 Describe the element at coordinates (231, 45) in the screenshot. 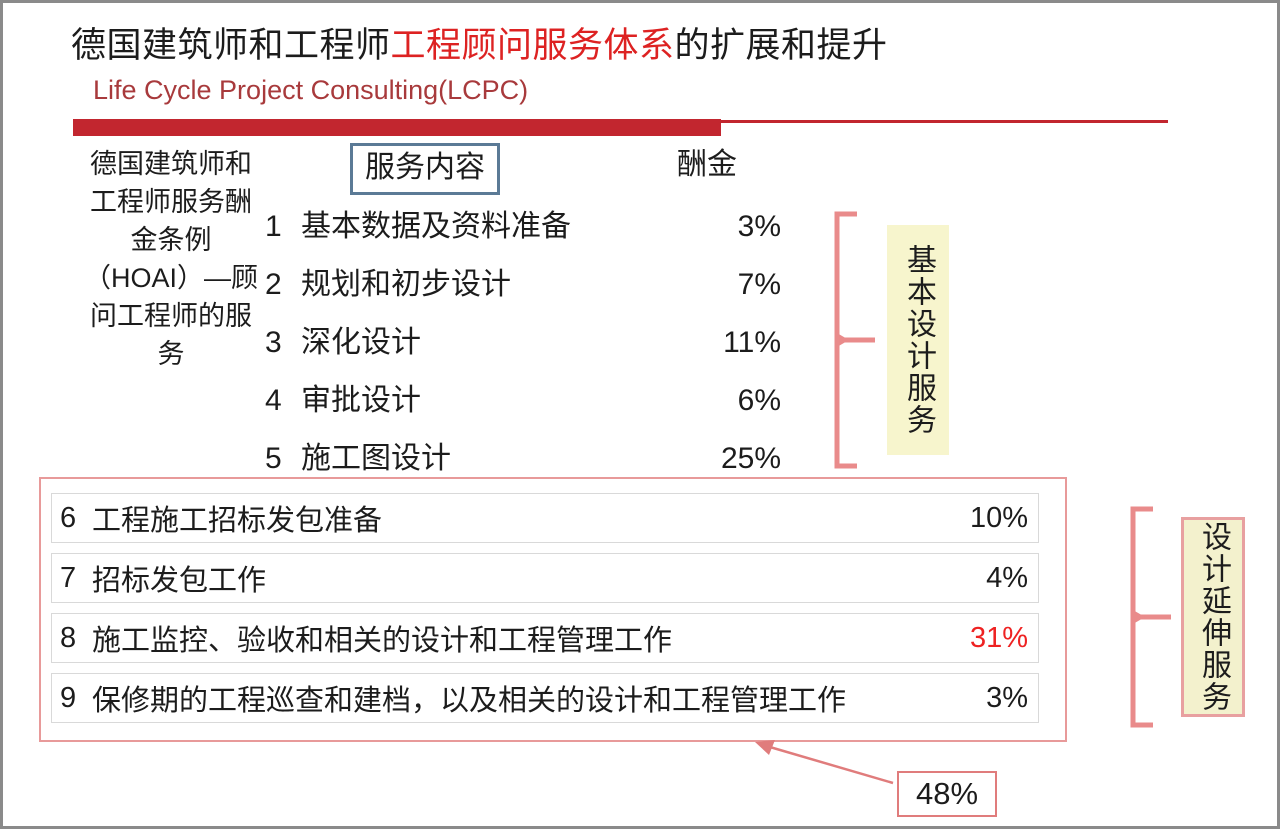

I see `title-prefix: 德国建筑师和工程师` at that location.